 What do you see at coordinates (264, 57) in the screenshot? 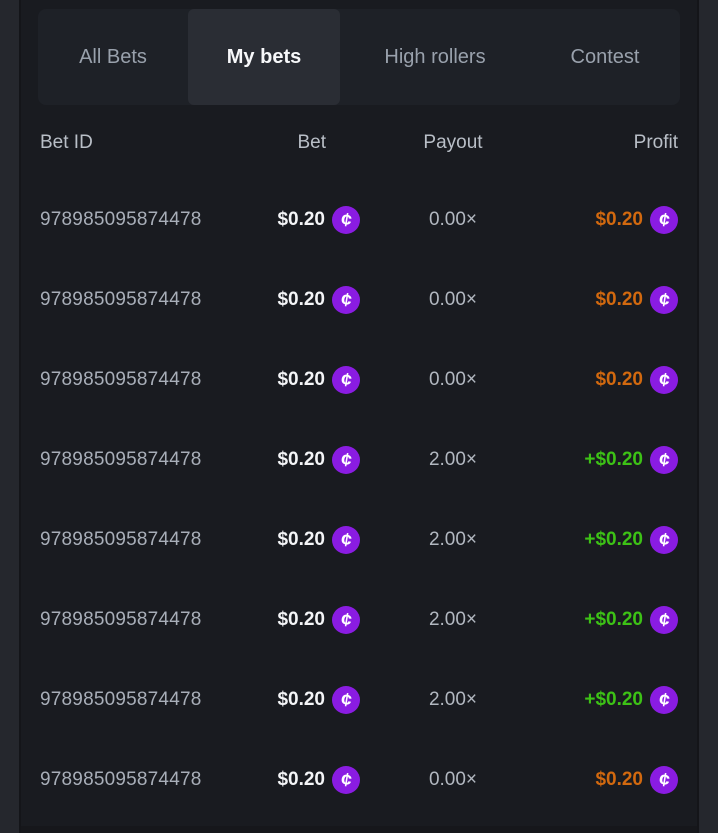
I see `tab-my-bets: My bets` at bounding box center [264, 57].